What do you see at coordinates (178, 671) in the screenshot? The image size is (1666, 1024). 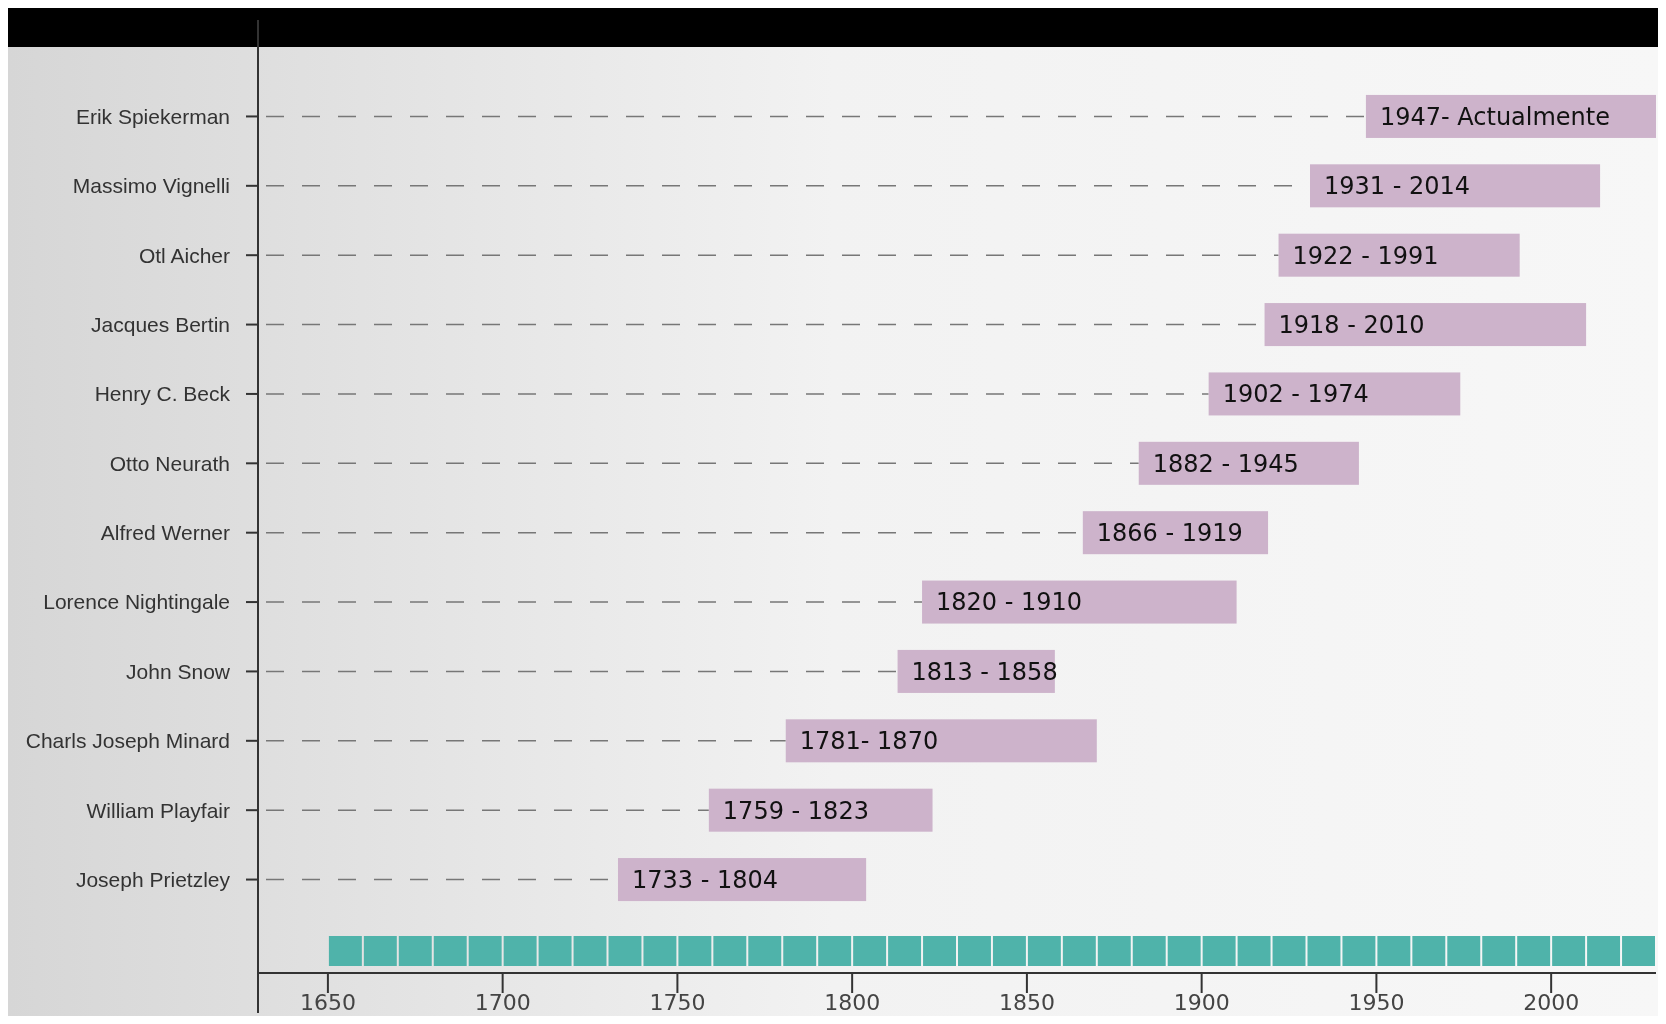 I see `y-tick-label: John Snow` at bounding box center [178, 671].